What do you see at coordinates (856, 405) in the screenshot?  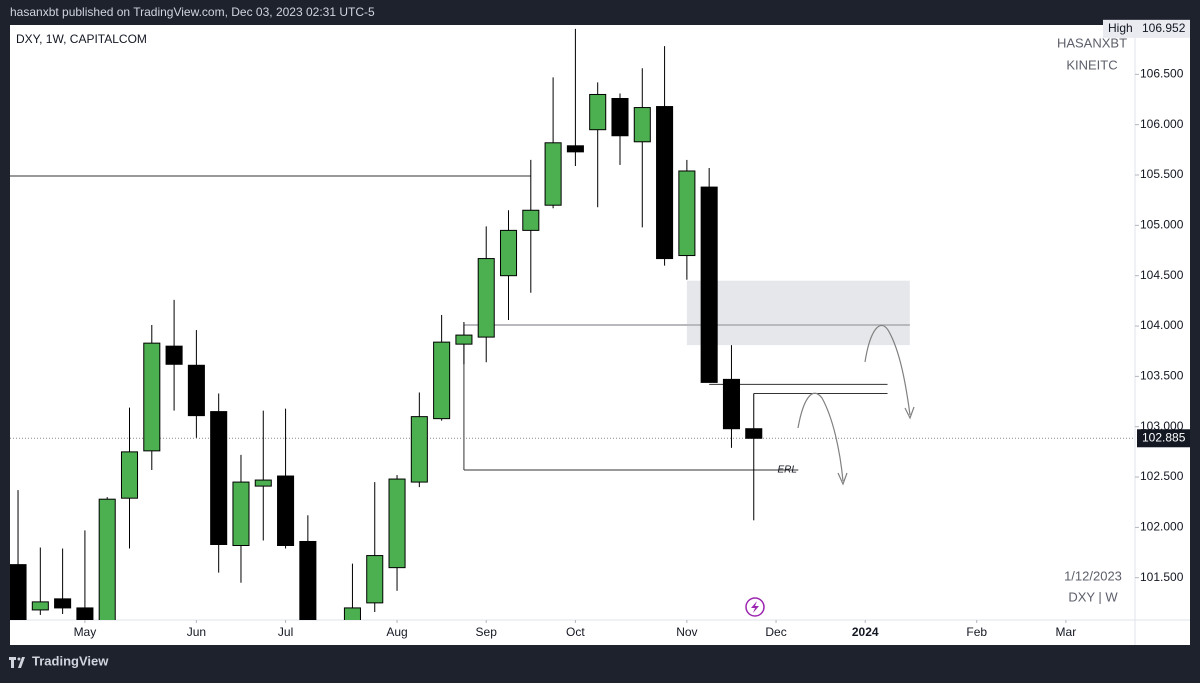 I see `arrows` at bounding box center [856, 405].